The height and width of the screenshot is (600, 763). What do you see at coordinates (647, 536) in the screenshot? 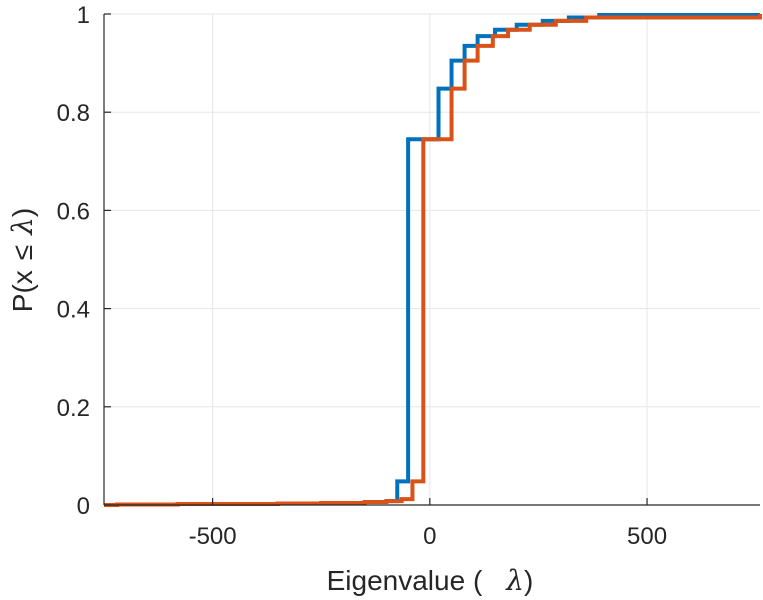
I see `x-tick-label: 500` at bounding box center [647, 536].